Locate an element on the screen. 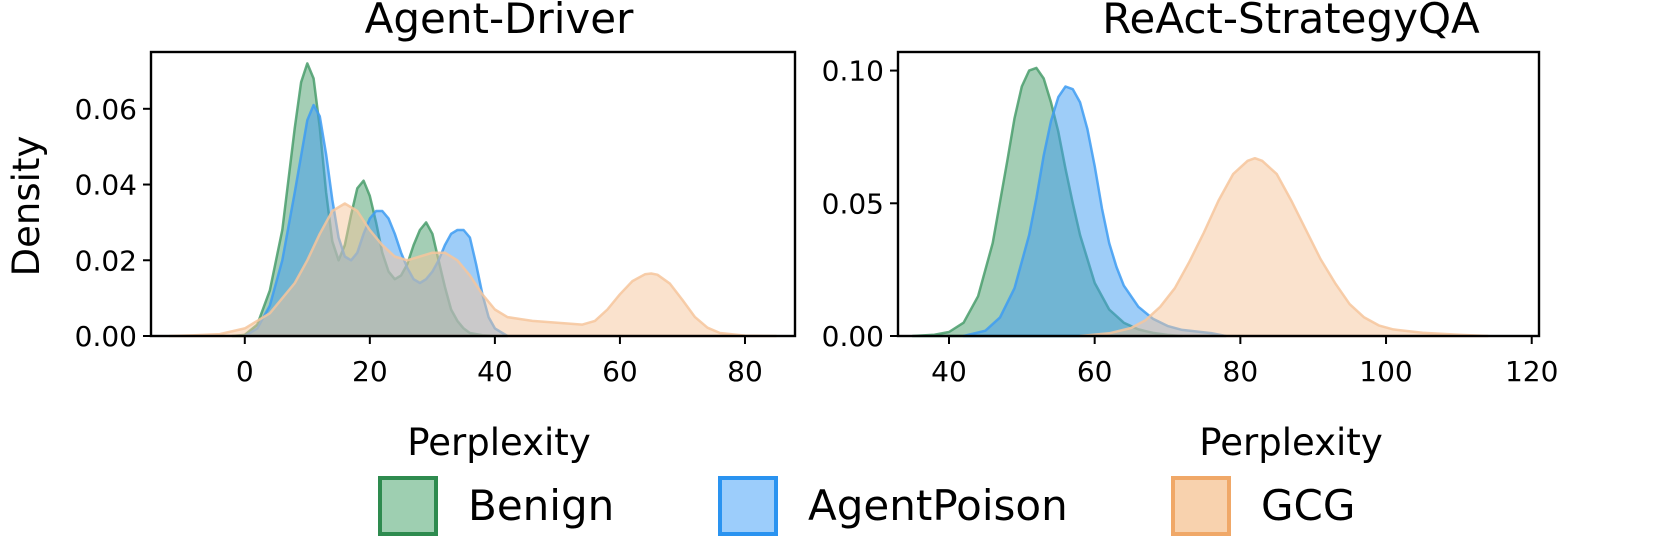  legend-label-gcg: GCG is located at coordinates (1308, 505).